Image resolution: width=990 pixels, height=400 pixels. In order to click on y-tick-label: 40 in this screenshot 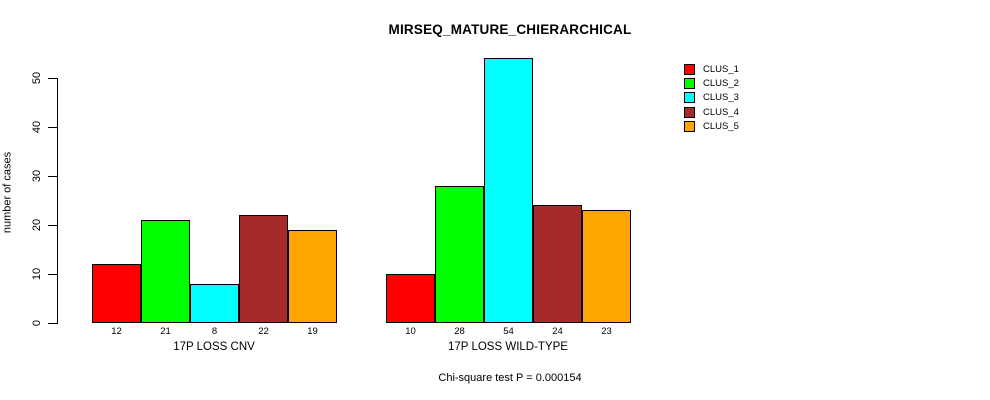, I will do `click(37, 127)`.